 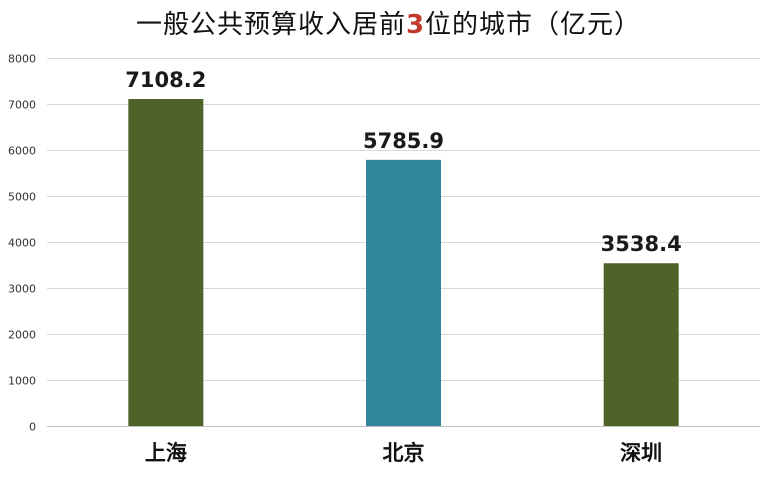 I want to click on y-tick-label-7000: 7000, so click(x=22, y=105).